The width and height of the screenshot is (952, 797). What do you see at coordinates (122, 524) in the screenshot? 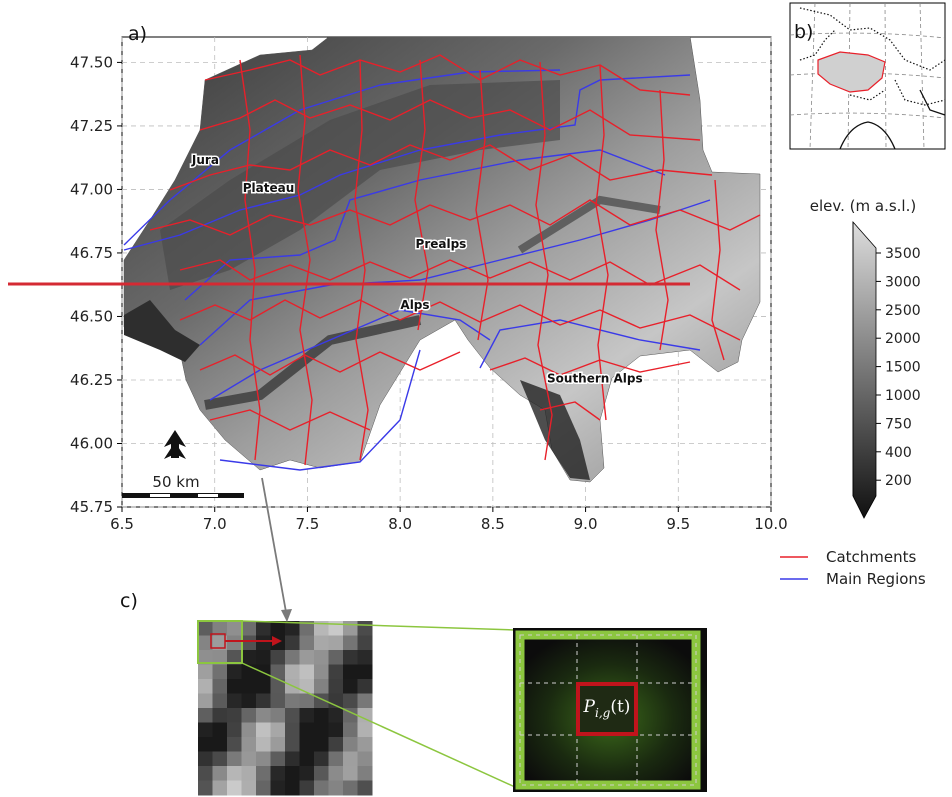
I see `x-tick-label: 6.5` at bounding box center [122, 524].